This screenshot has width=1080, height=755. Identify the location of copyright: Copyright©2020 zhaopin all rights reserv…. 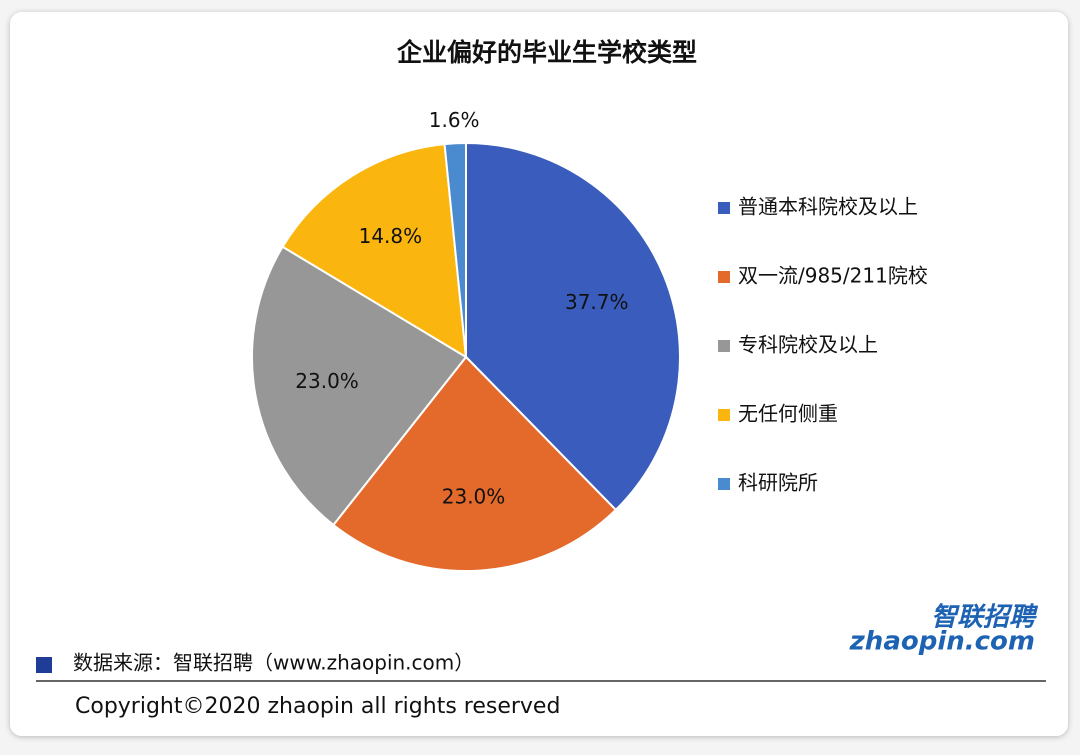
(317, 706).